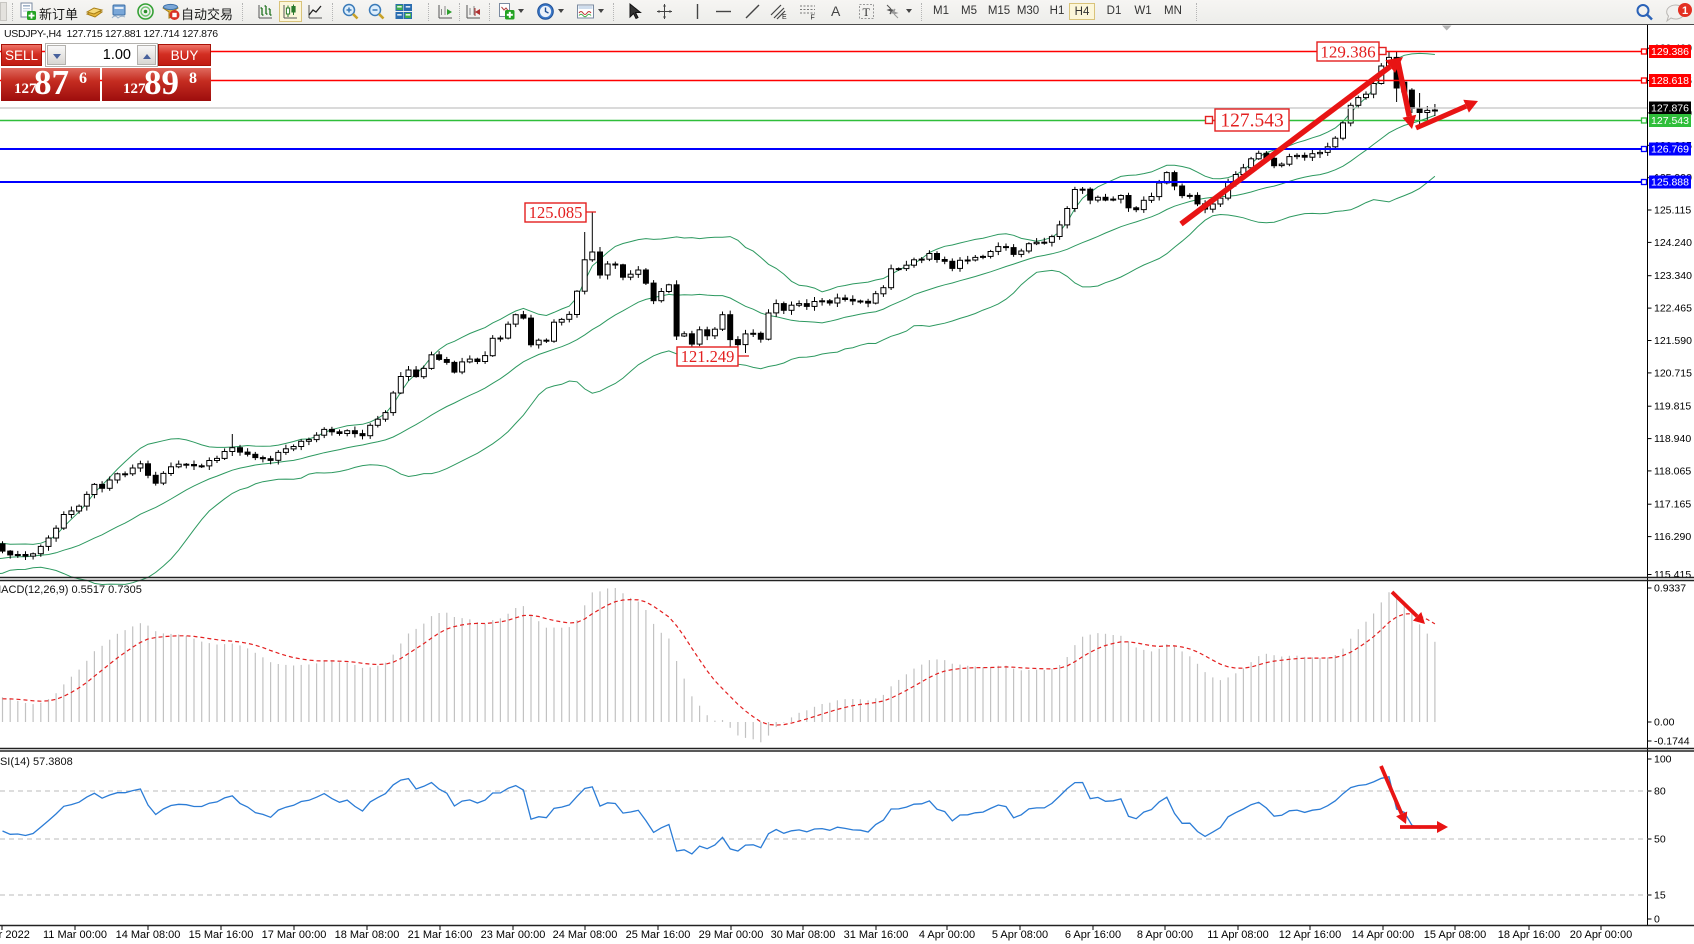 Image resolution: width=1694 pixels, height=944 pixels. Describe the element at coordinates (1020, 935) in the screenshot. I see `svg-text: 5 Apr 08:00` at that location.